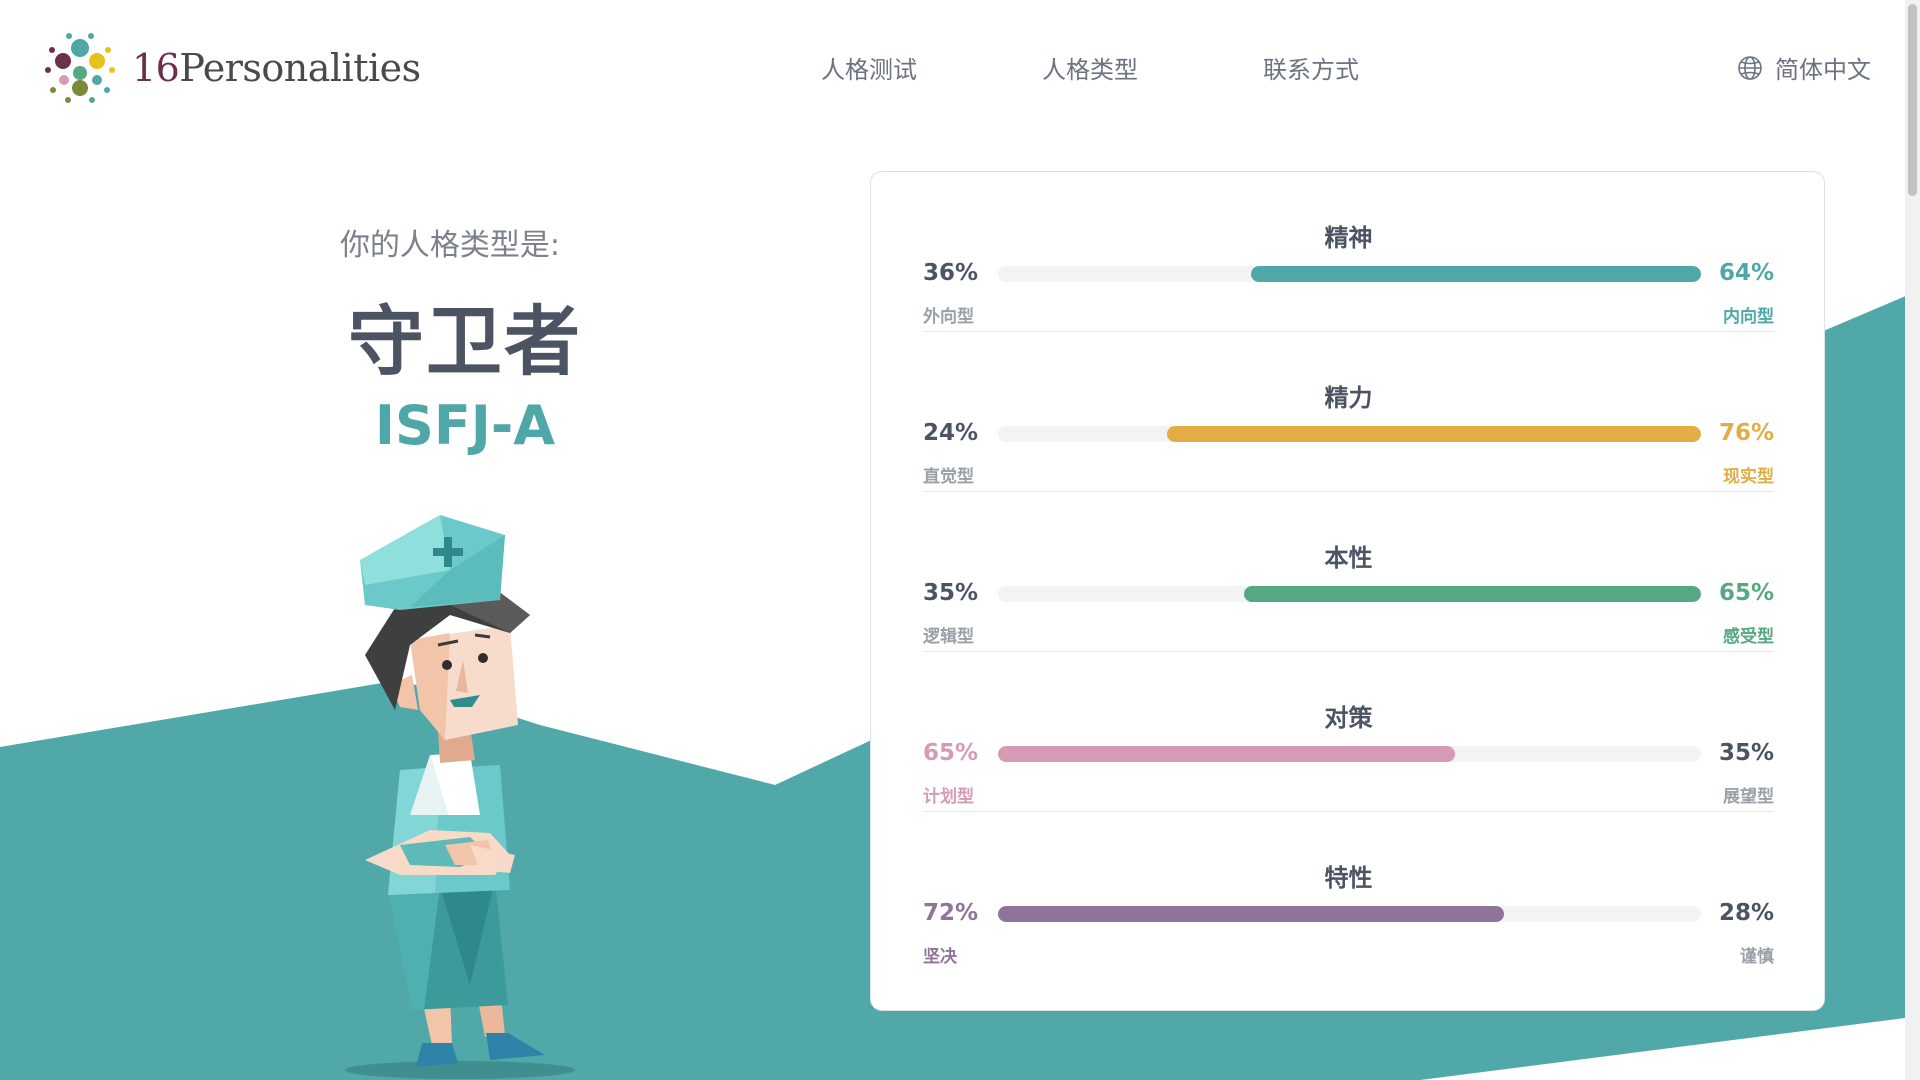 Image resolution: width=1920 pixels, height=1080 pixels. I want to click on trait-title: 特性, so click(1348, 878).